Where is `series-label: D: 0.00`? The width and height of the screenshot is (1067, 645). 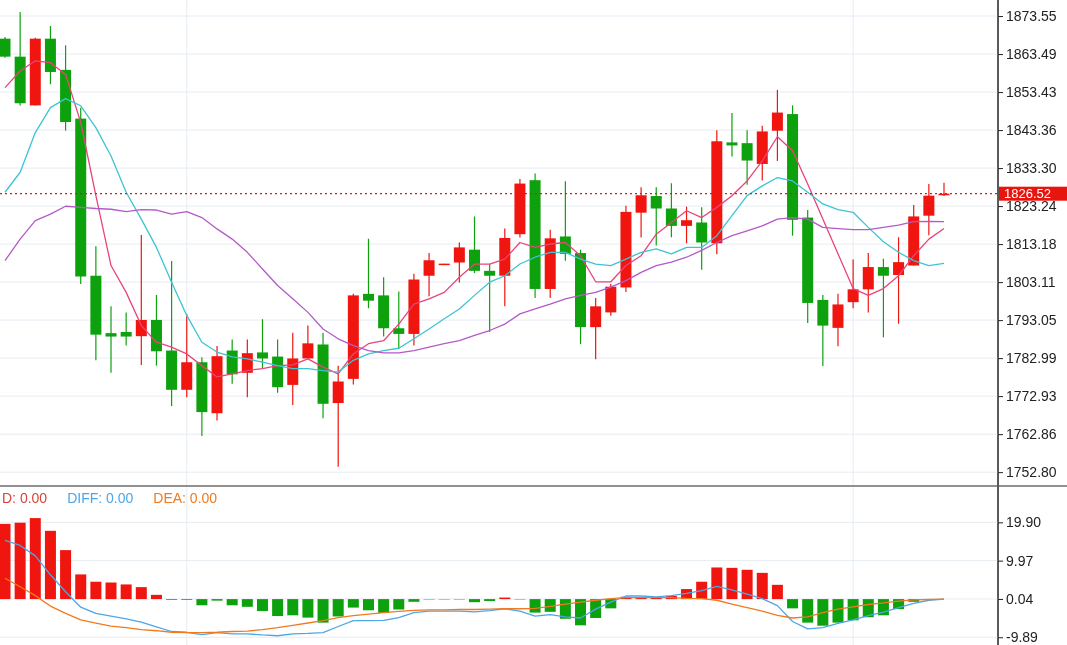
series-label: D: 0.00 is located at coordinates (25, 498).